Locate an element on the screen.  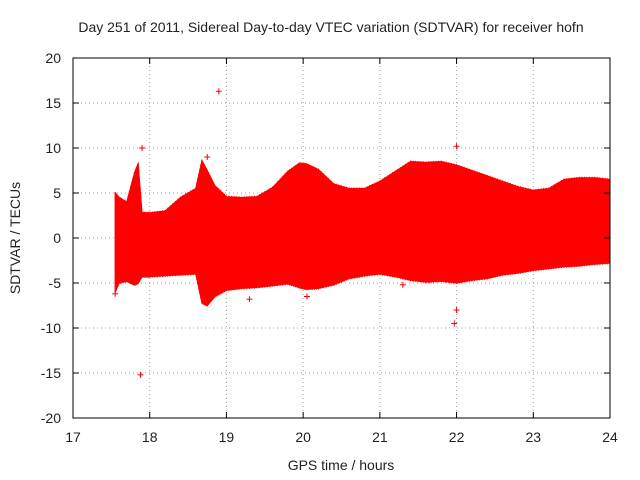
x-axis-label: GPS time / hours is located at coordinates (341, 465).